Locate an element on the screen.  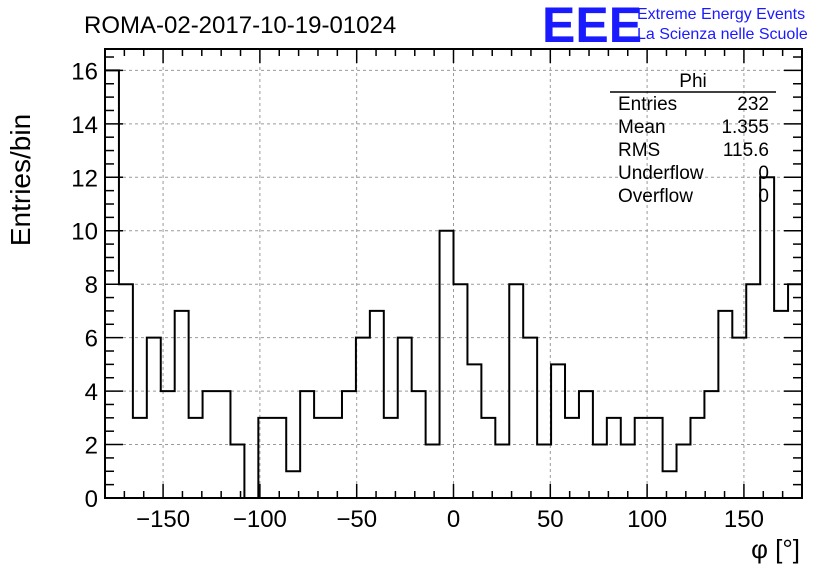
logo-line-1: Extreme Energy Events is located at coordinates (721, 14).